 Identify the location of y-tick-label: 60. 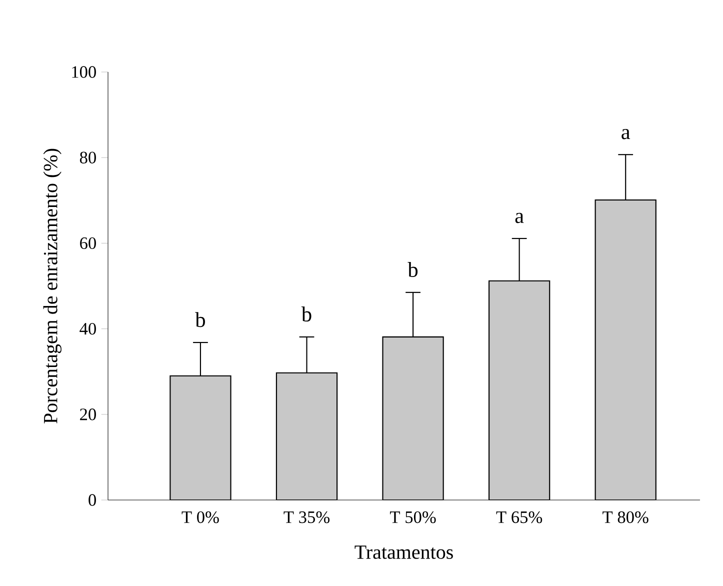
(88, 243).